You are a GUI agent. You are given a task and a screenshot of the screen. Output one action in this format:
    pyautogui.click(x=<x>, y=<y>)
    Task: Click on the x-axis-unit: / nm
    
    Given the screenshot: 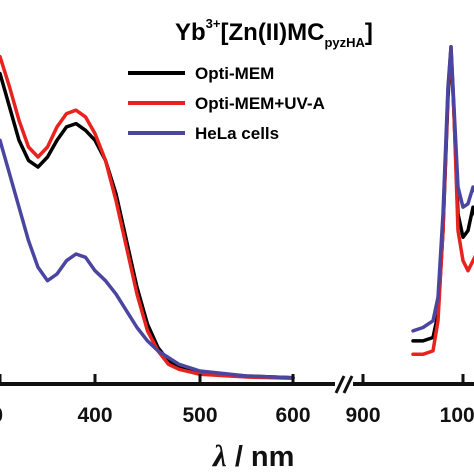 What is the action you would take?
    pyautogui.click(x=261, y=457)
    